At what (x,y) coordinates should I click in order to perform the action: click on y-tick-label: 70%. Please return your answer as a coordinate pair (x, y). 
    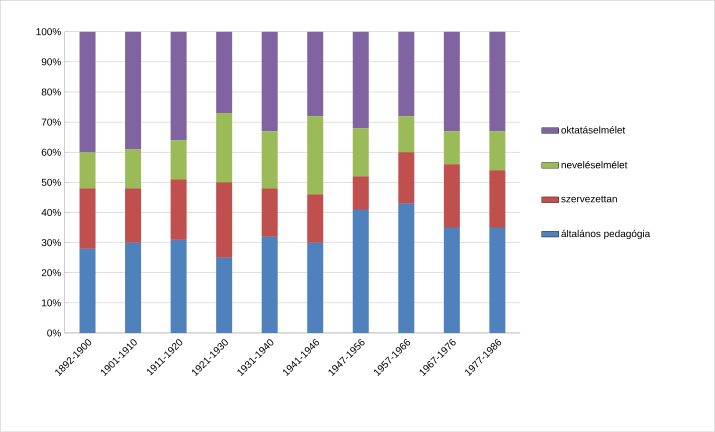
    Looking at the image, I should click on (51, 122).